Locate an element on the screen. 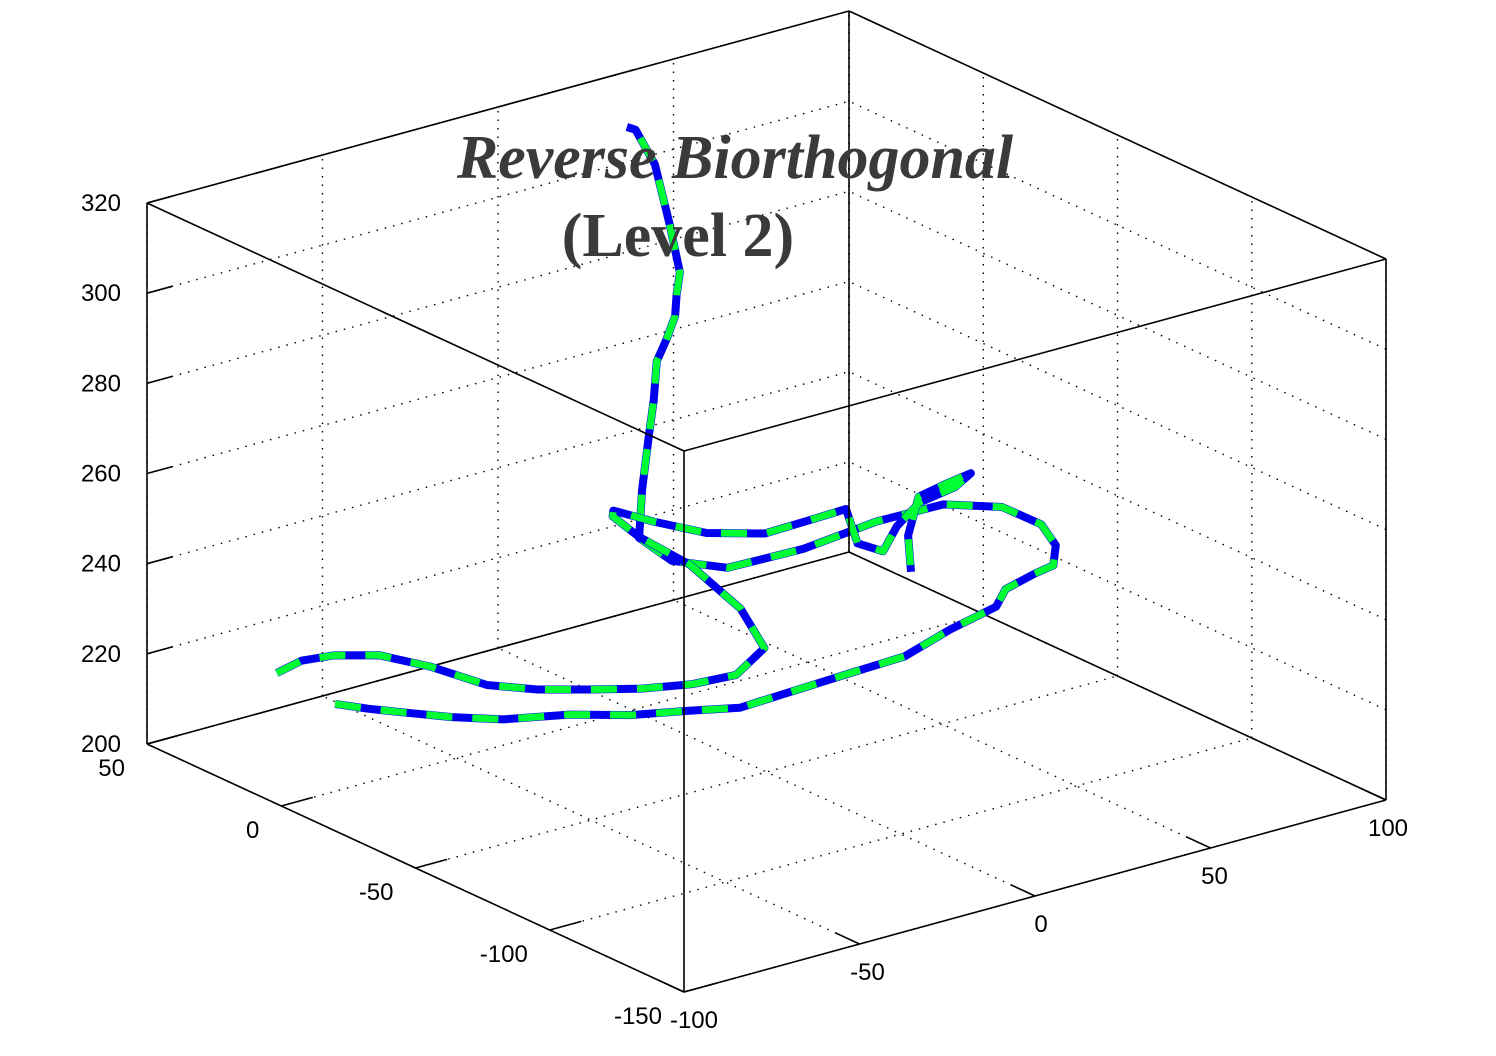  x-tick-label: -50 is located at coordinates (867, 972).